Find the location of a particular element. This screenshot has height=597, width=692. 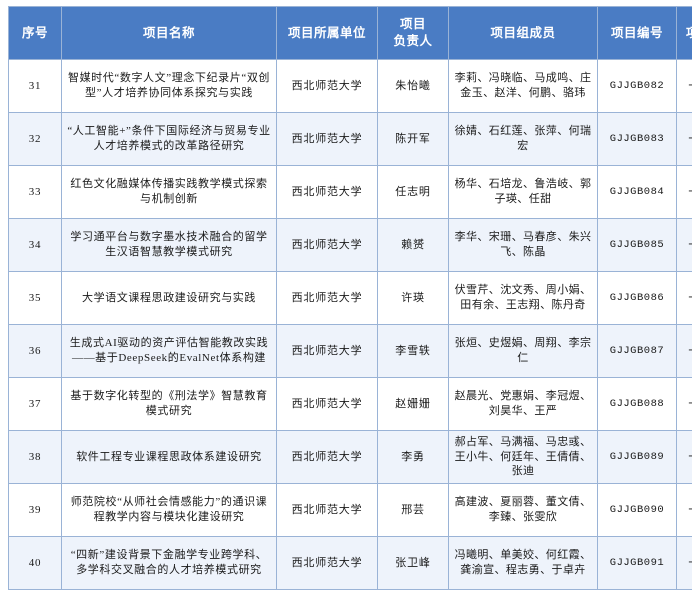

cell-seq: 34 is located at coordinates (35, 245).